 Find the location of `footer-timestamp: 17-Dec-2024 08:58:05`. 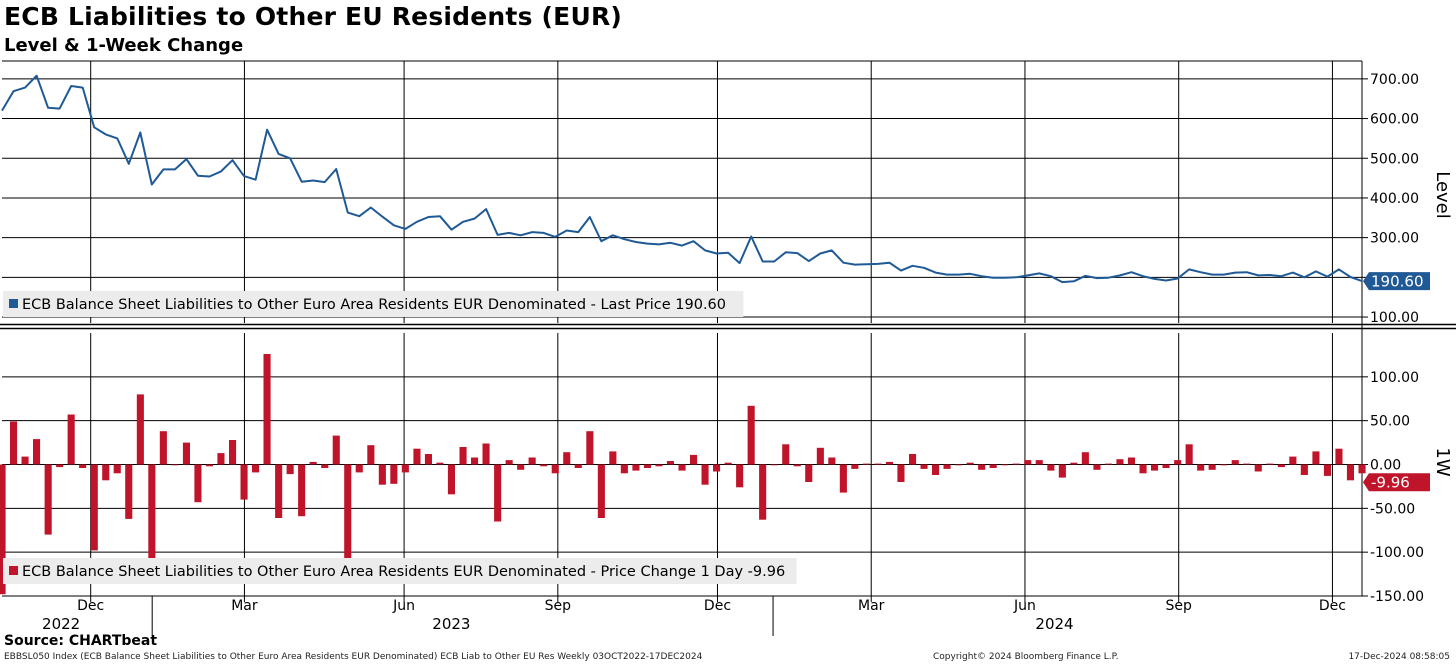

footer-timestamp: 17-Dec-2024 08:58:05 is located at coordinates (1399, 657).